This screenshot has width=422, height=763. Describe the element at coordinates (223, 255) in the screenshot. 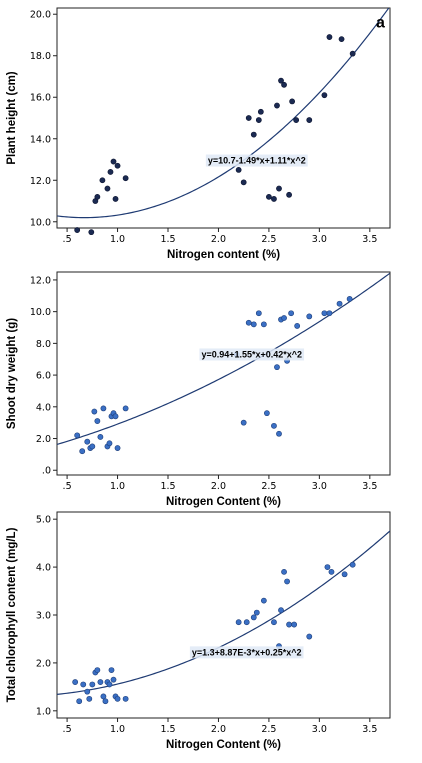

I see `x-axis-title: Nitrogen content (%)` at that location.